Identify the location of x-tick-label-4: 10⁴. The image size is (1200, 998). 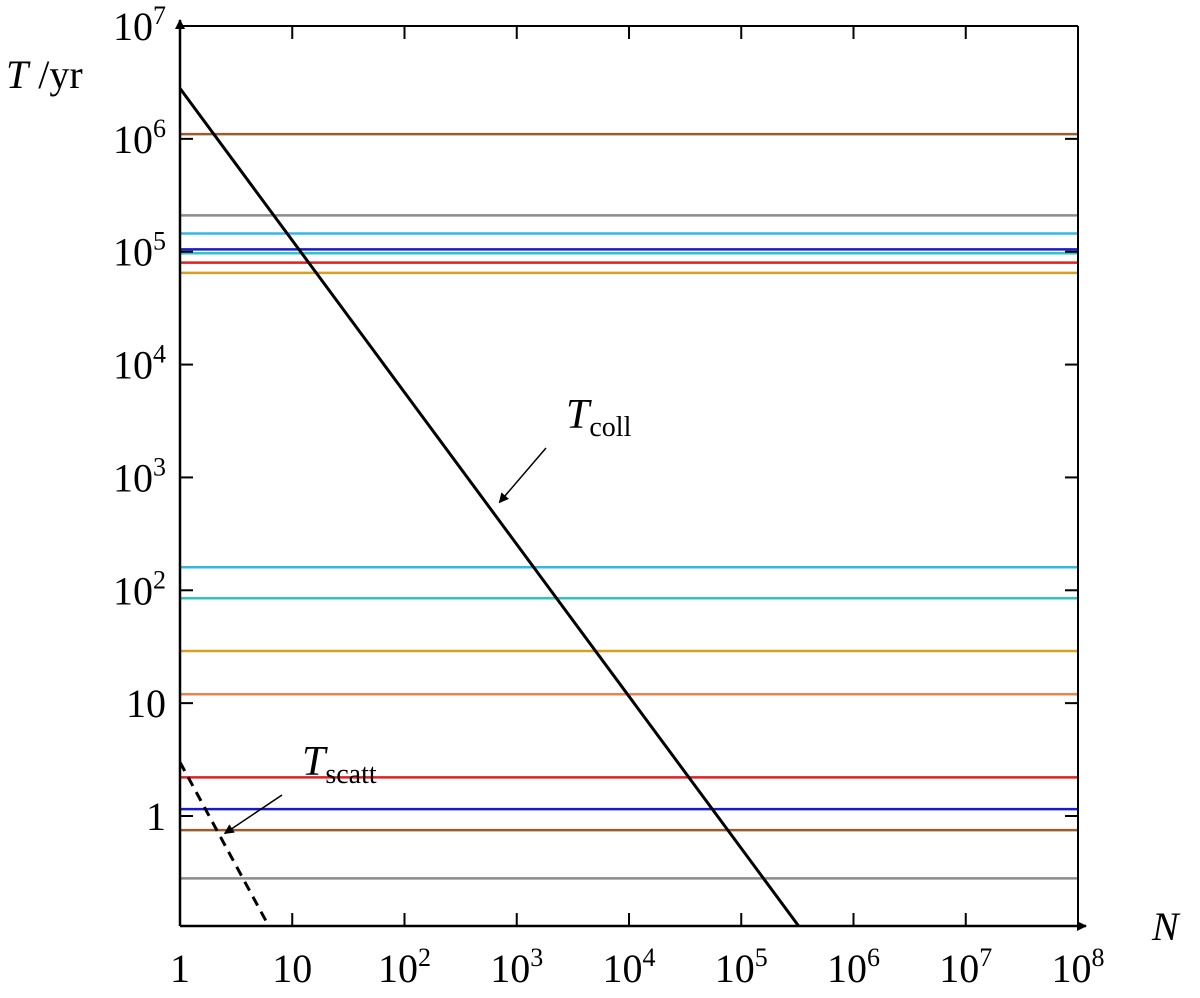
(629, 967).